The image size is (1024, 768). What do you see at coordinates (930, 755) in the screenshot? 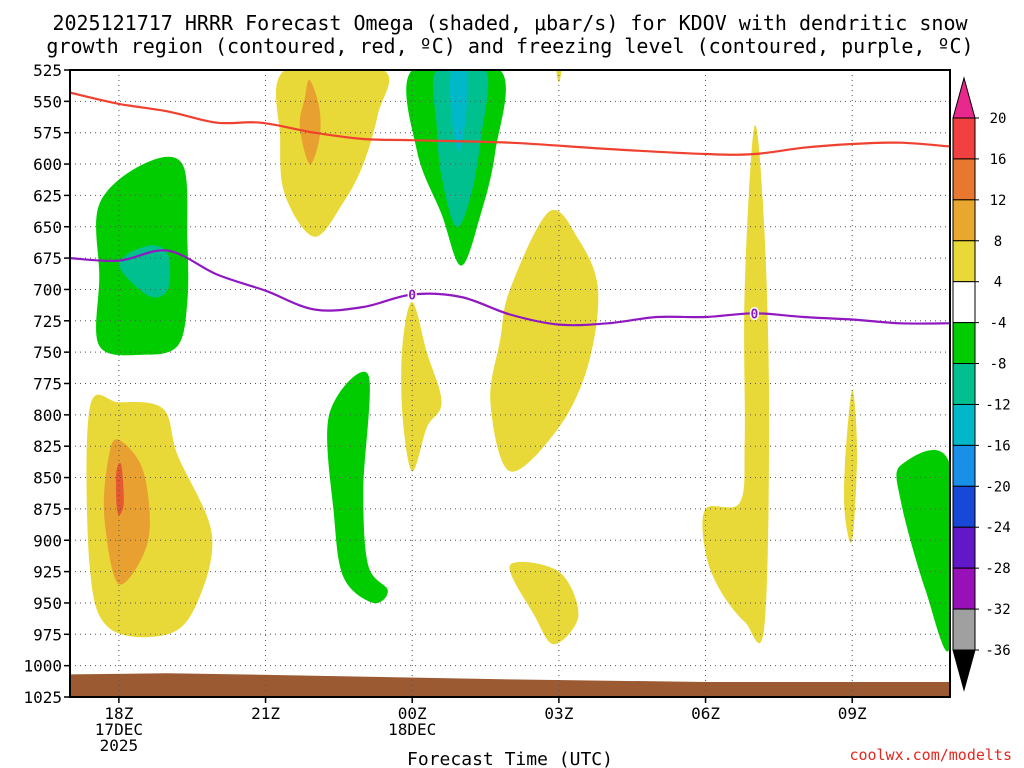
I see `credit-text: coolwx.com/modelts` at bounding box center [930, 755].